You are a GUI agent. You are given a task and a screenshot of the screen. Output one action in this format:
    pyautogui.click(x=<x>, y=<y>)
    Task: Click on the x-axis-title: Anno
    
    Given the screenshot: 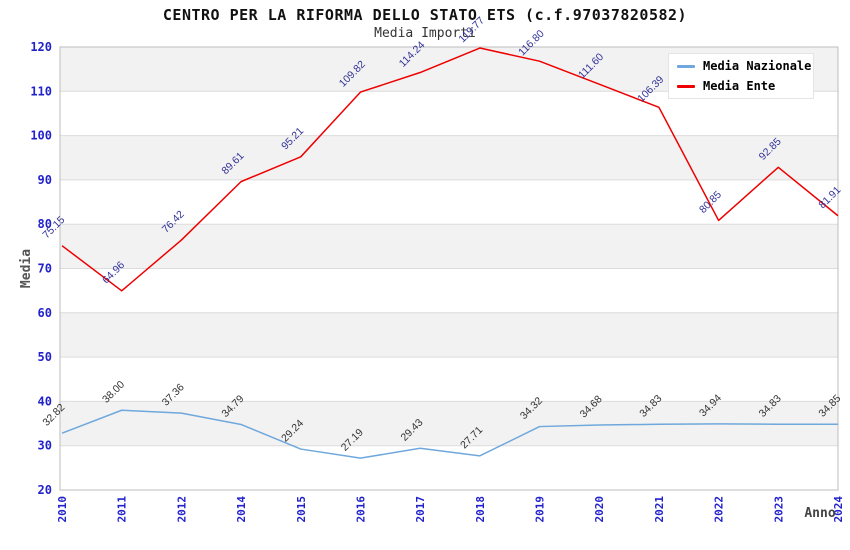 What is the action you would take?
    pyautogui.click(x=819, y=513)
    